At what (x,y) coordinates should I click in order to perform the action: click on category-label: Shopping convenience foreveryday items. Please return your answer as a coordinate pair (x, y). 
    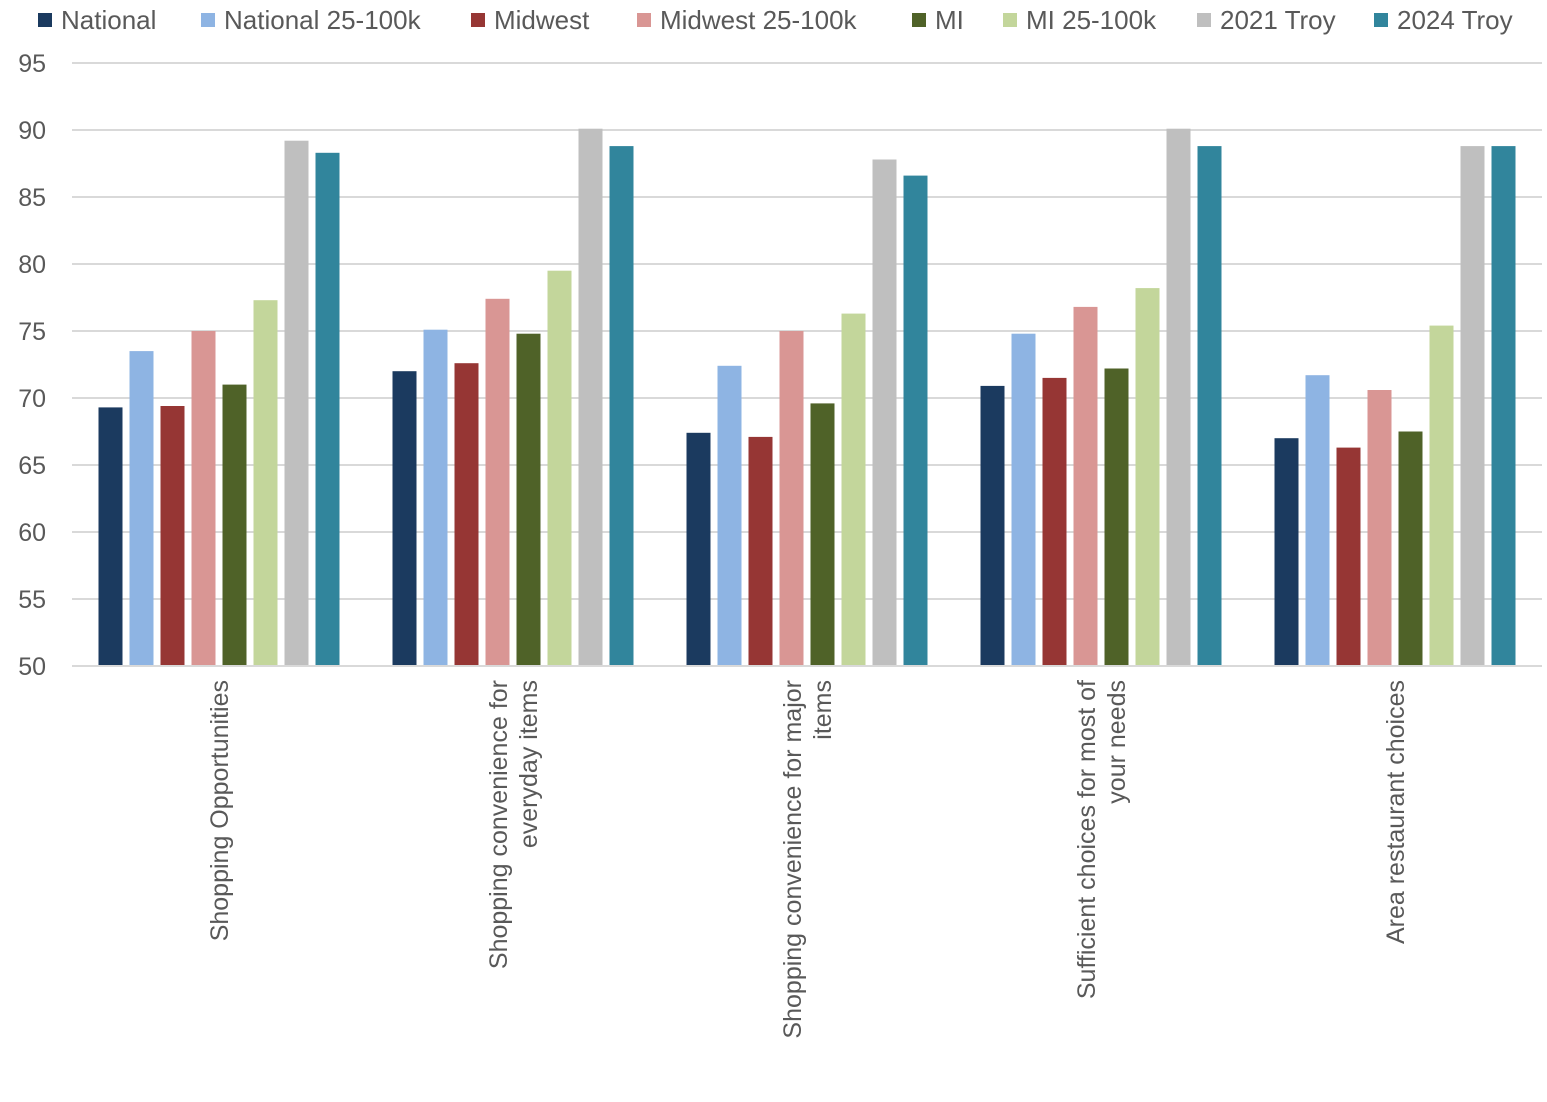
    Looking at the image, I should click on (514, 824).